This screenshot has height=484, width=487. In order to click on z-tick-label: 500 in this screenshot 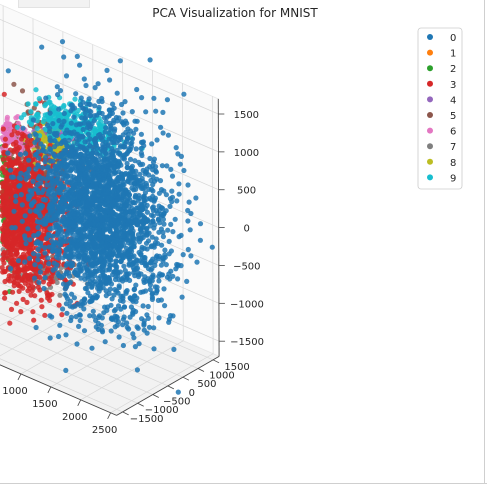, I will do `click(246, 191)`.